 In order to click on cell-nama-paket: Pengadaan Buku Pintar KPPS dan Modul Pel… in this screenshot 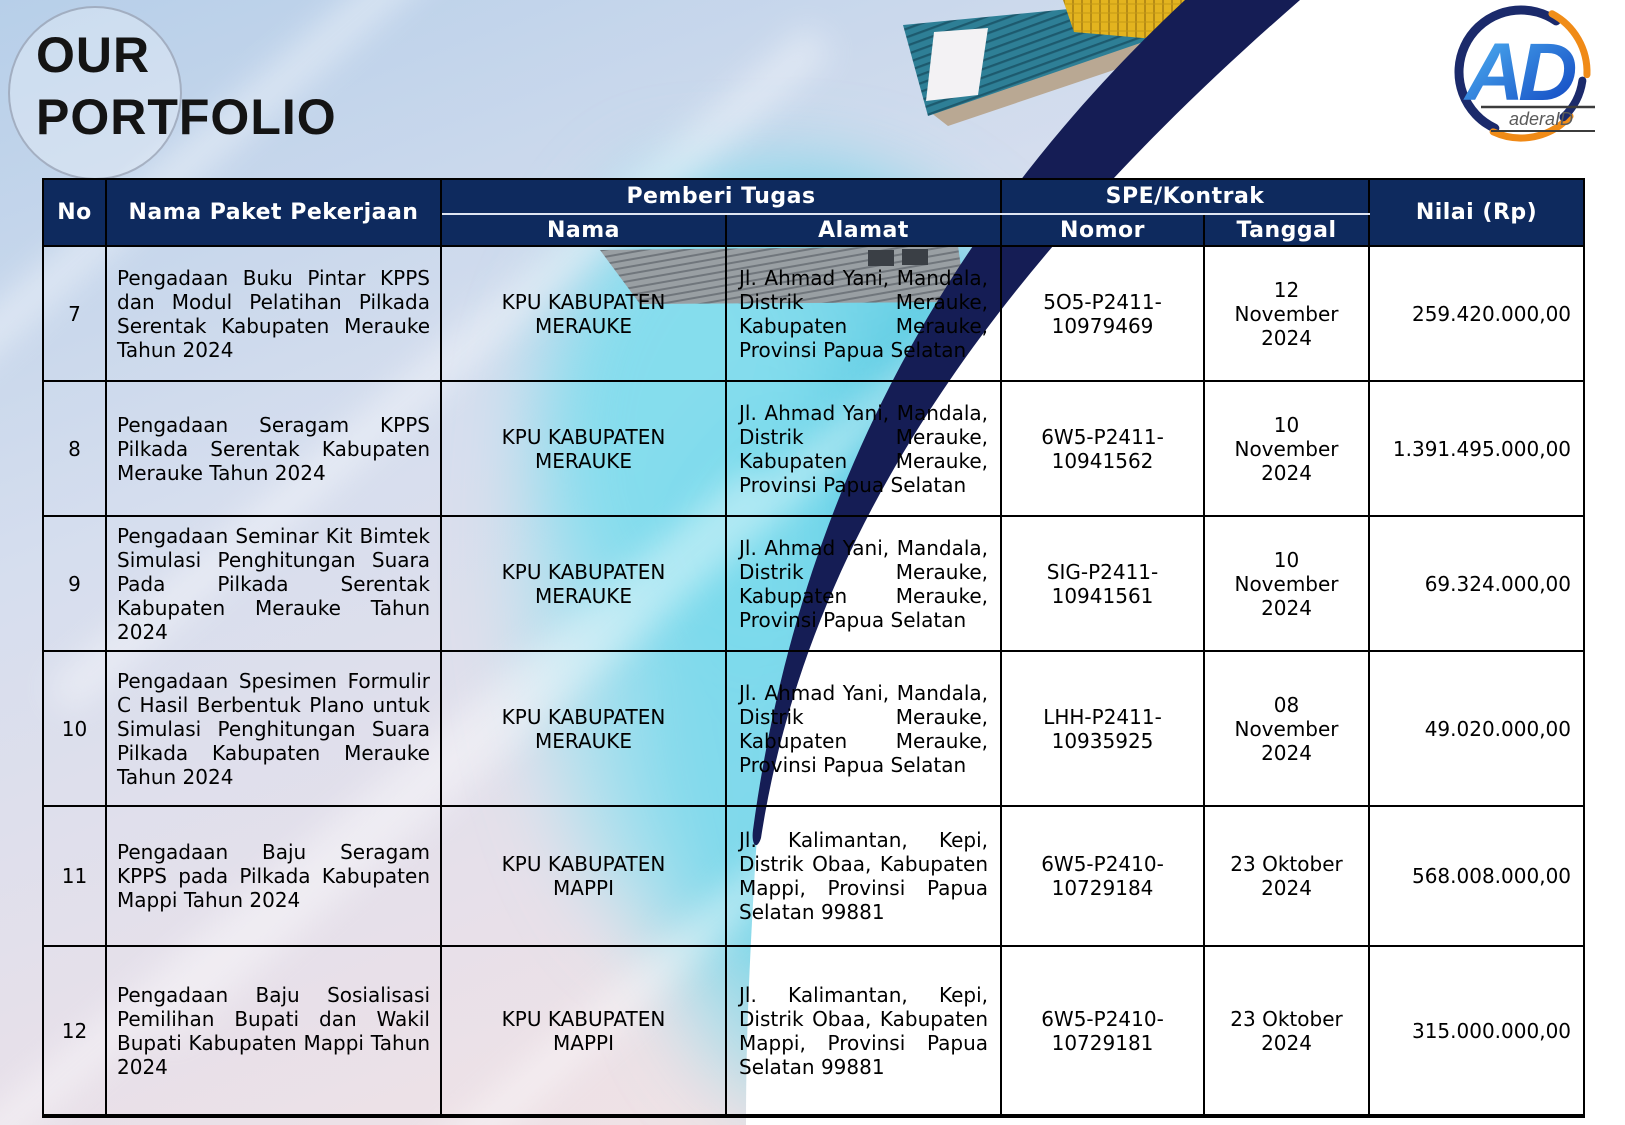, I will do `click(273, 313)`.